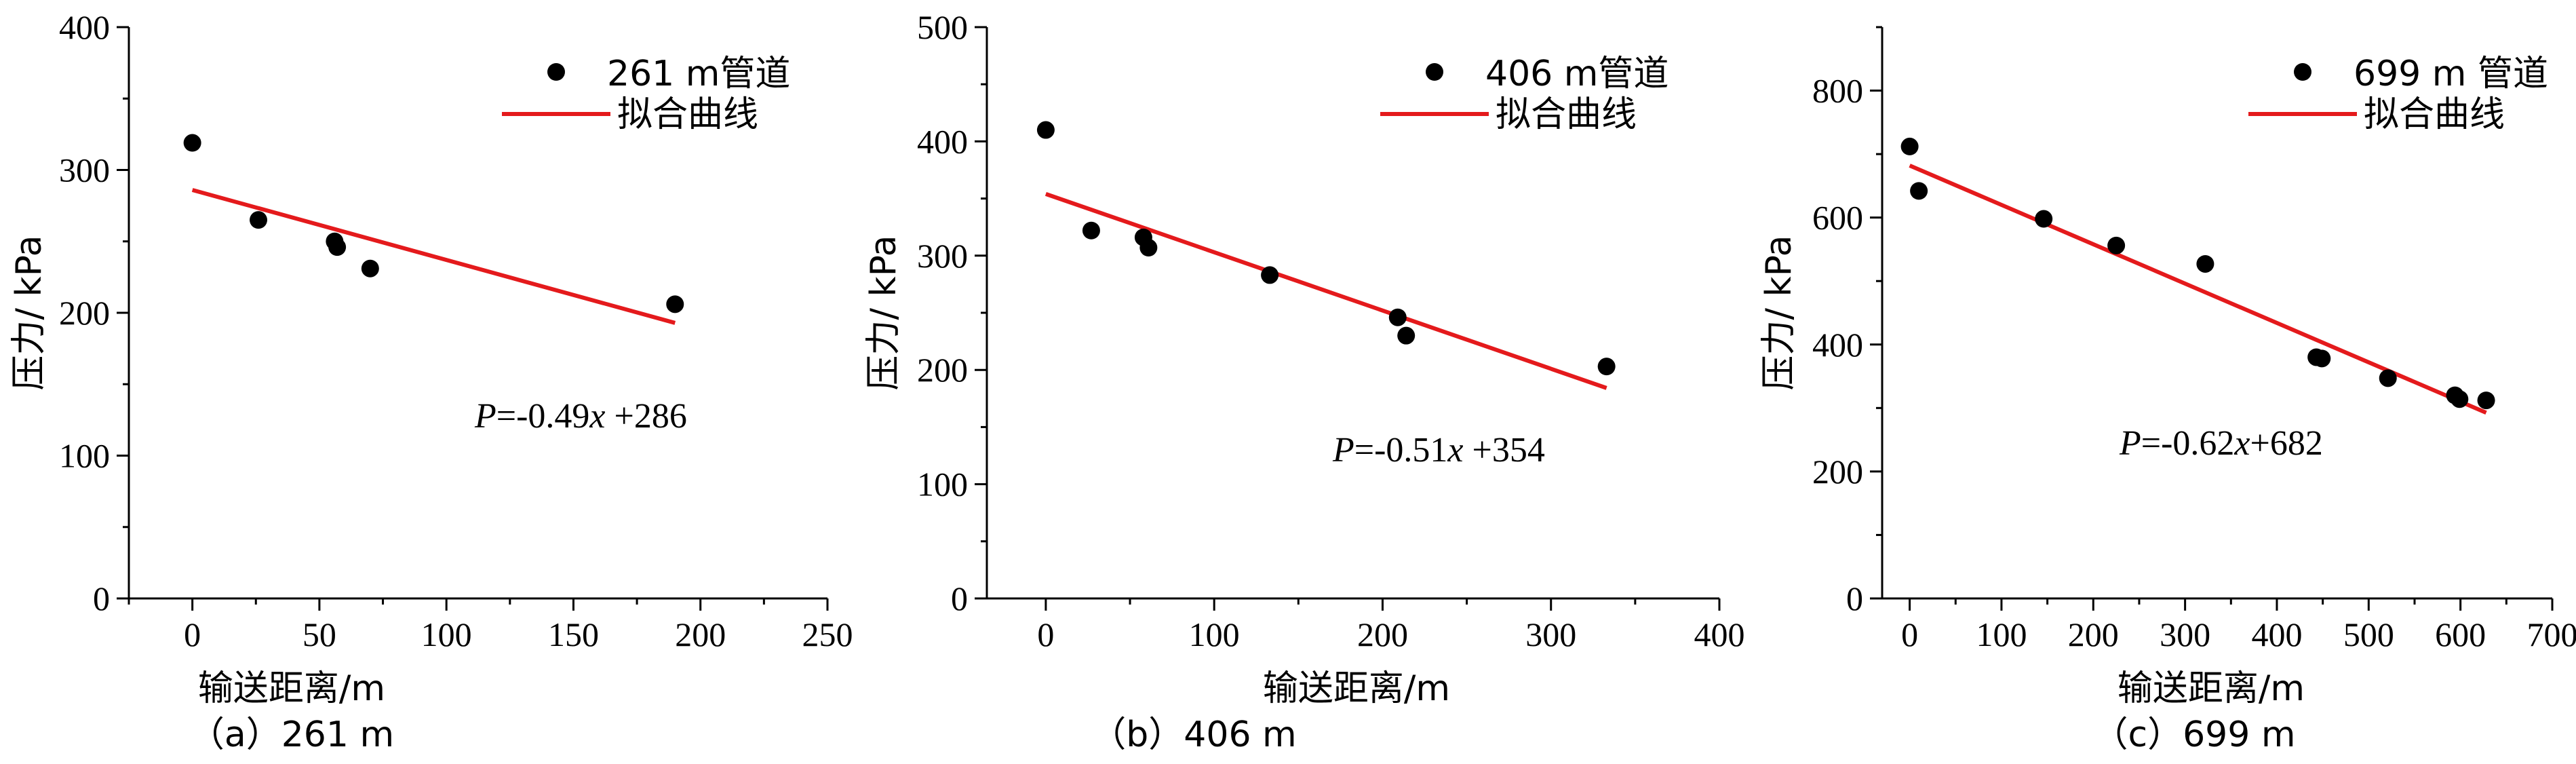 The width and height of the screenshot is (2576, 764). I want to click on x-axis-title-b: 输送距离/m, so click(1356, 688).